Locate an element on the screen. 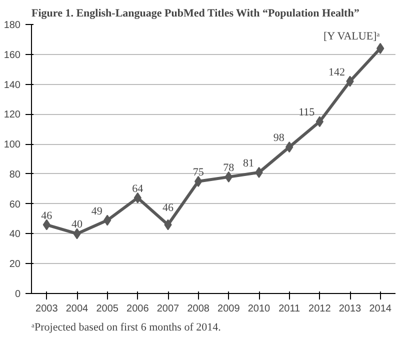 This screenshot has width=400, height=338. data-label: 40 is located at coordinates (77, 224).